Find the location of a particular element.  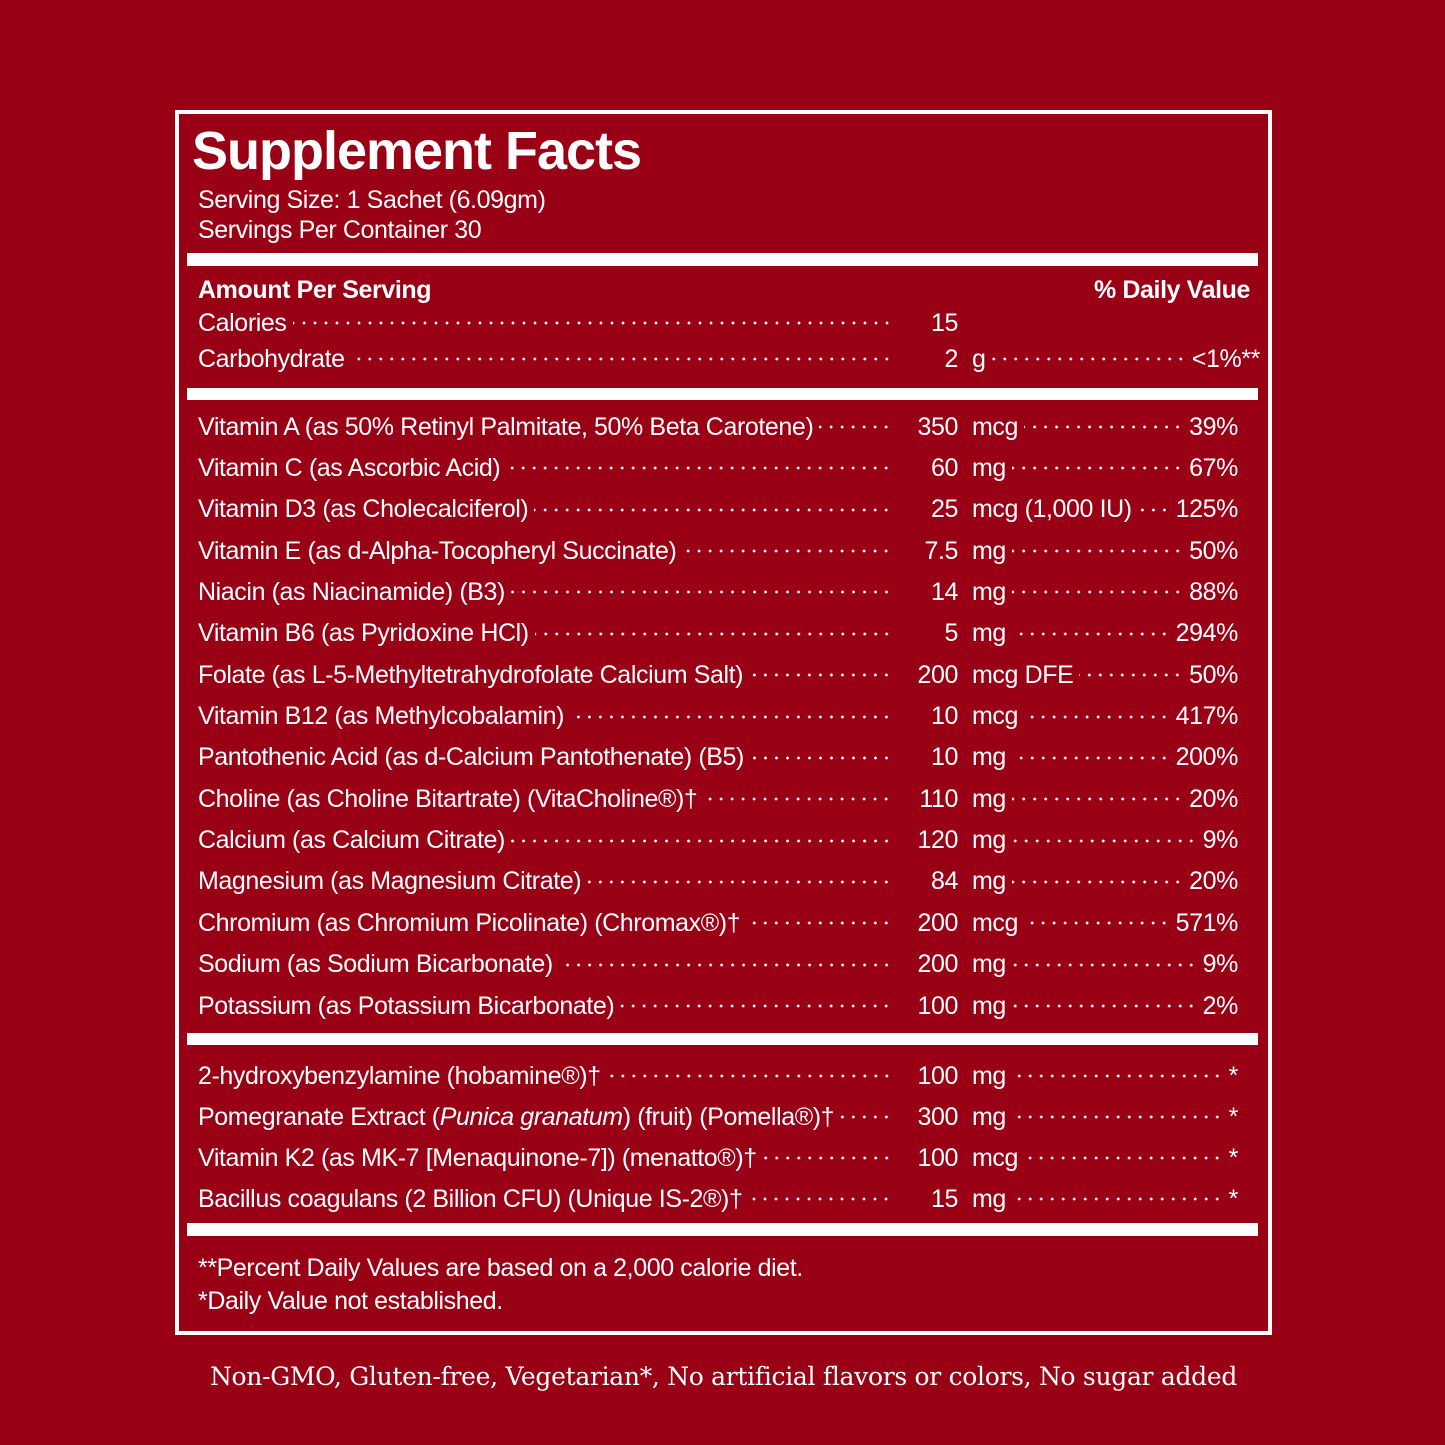

fact-row: Carbohydrate 2 g <1%** is located at coordinates (729, 359).